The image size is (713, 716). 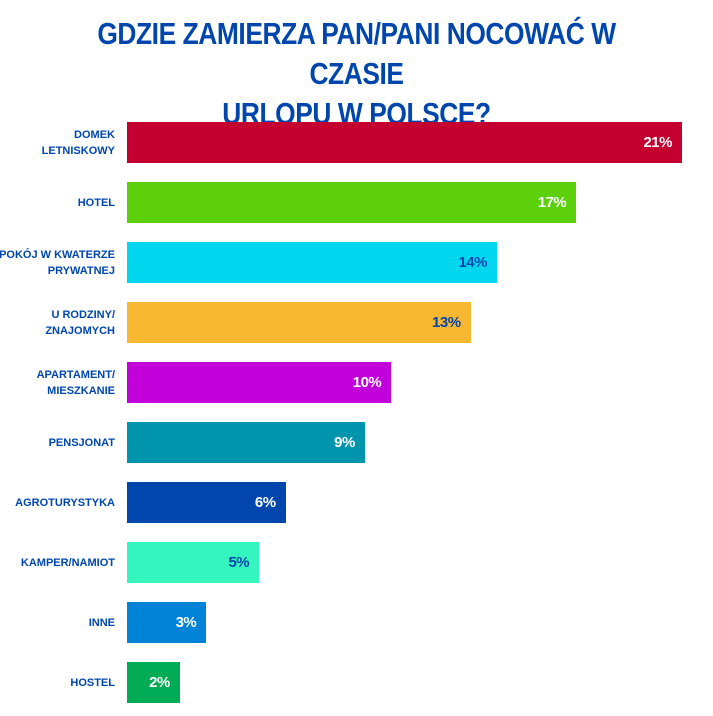 I want to click on category-label: PENSJONAT, so click(x=81, y=442).